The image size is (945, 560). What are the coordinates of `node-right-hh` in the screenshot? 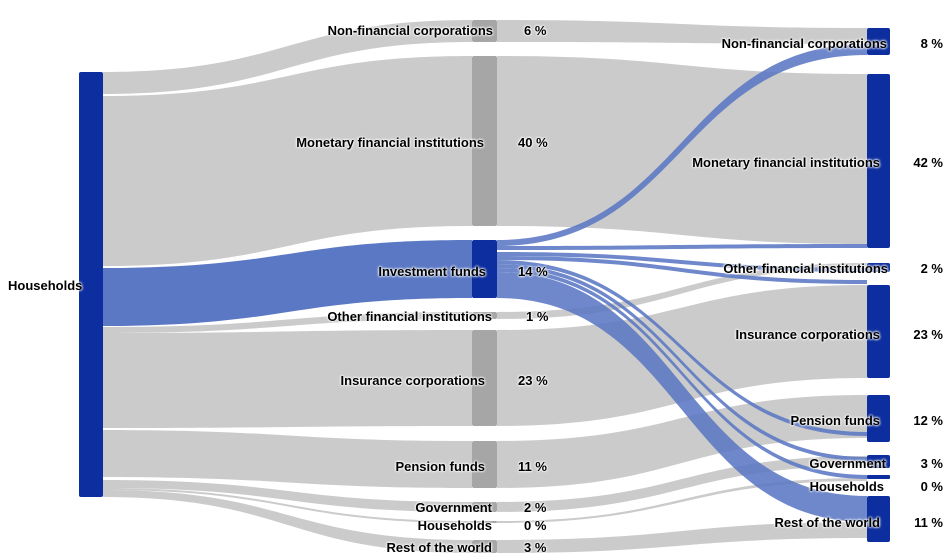 It's located at (878, 477).